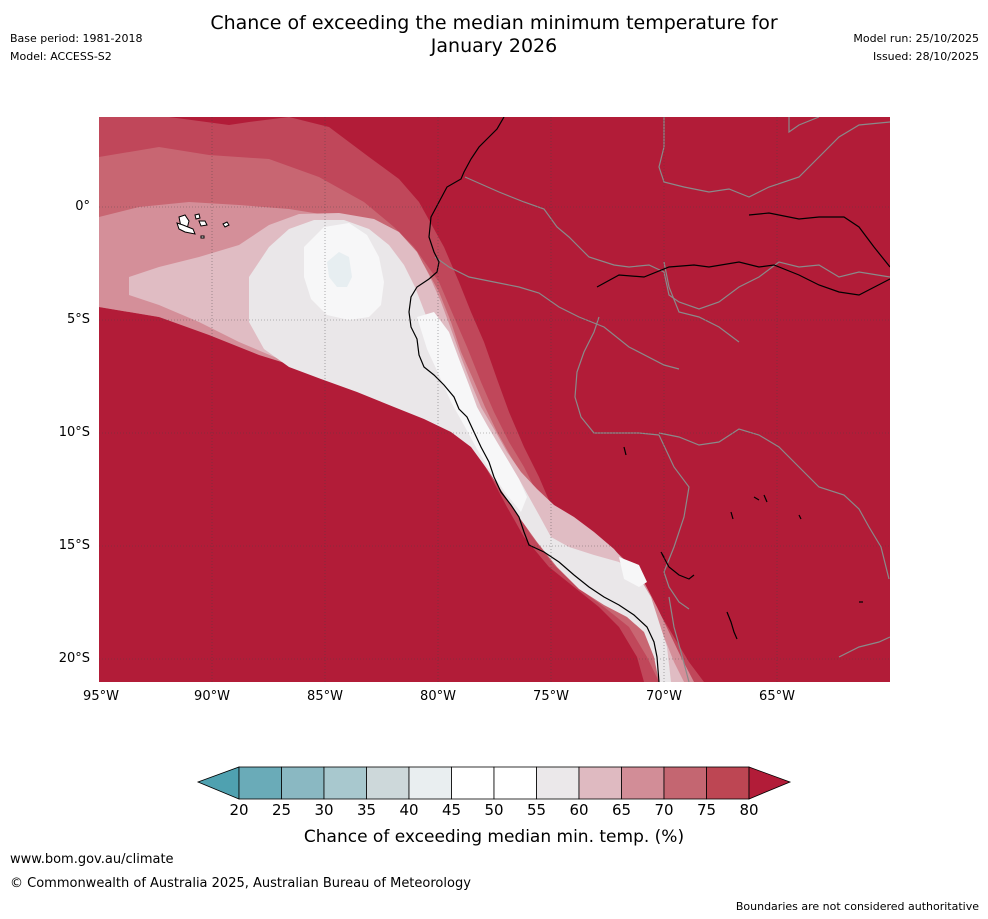 This screenshot has height=919, width=988. Describe the element at coordinates (203, 226) in the screenshot. I see `galapagos-islands` at that location.